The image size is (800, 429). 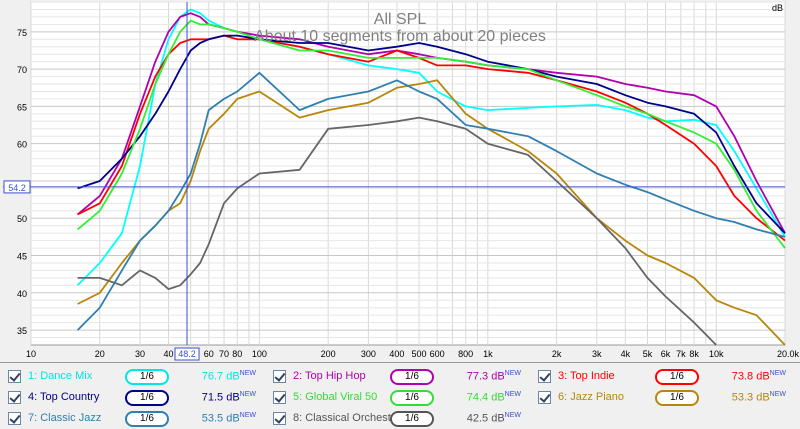 What do you see at coordinates (169, 354) in the screenshot?
I see `x-tick-label: 40` at bounding box center [169, 354].